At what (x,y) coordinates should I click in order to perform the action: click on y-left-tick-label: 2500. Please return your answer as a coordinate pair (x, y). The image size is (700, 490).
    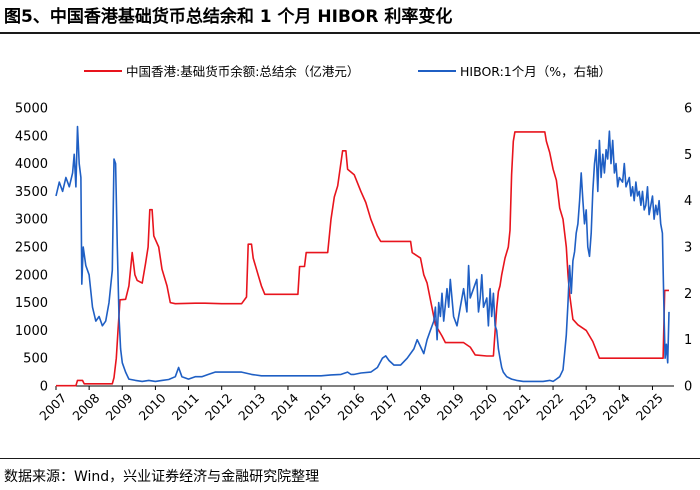
    Looking at the image, I should click on (31, 248).